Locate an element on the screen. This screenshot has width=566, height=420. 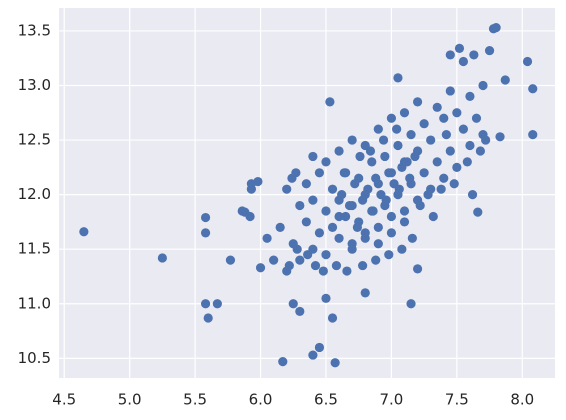
x-tick-label: 5.5 is located at coordinates (195, 400).